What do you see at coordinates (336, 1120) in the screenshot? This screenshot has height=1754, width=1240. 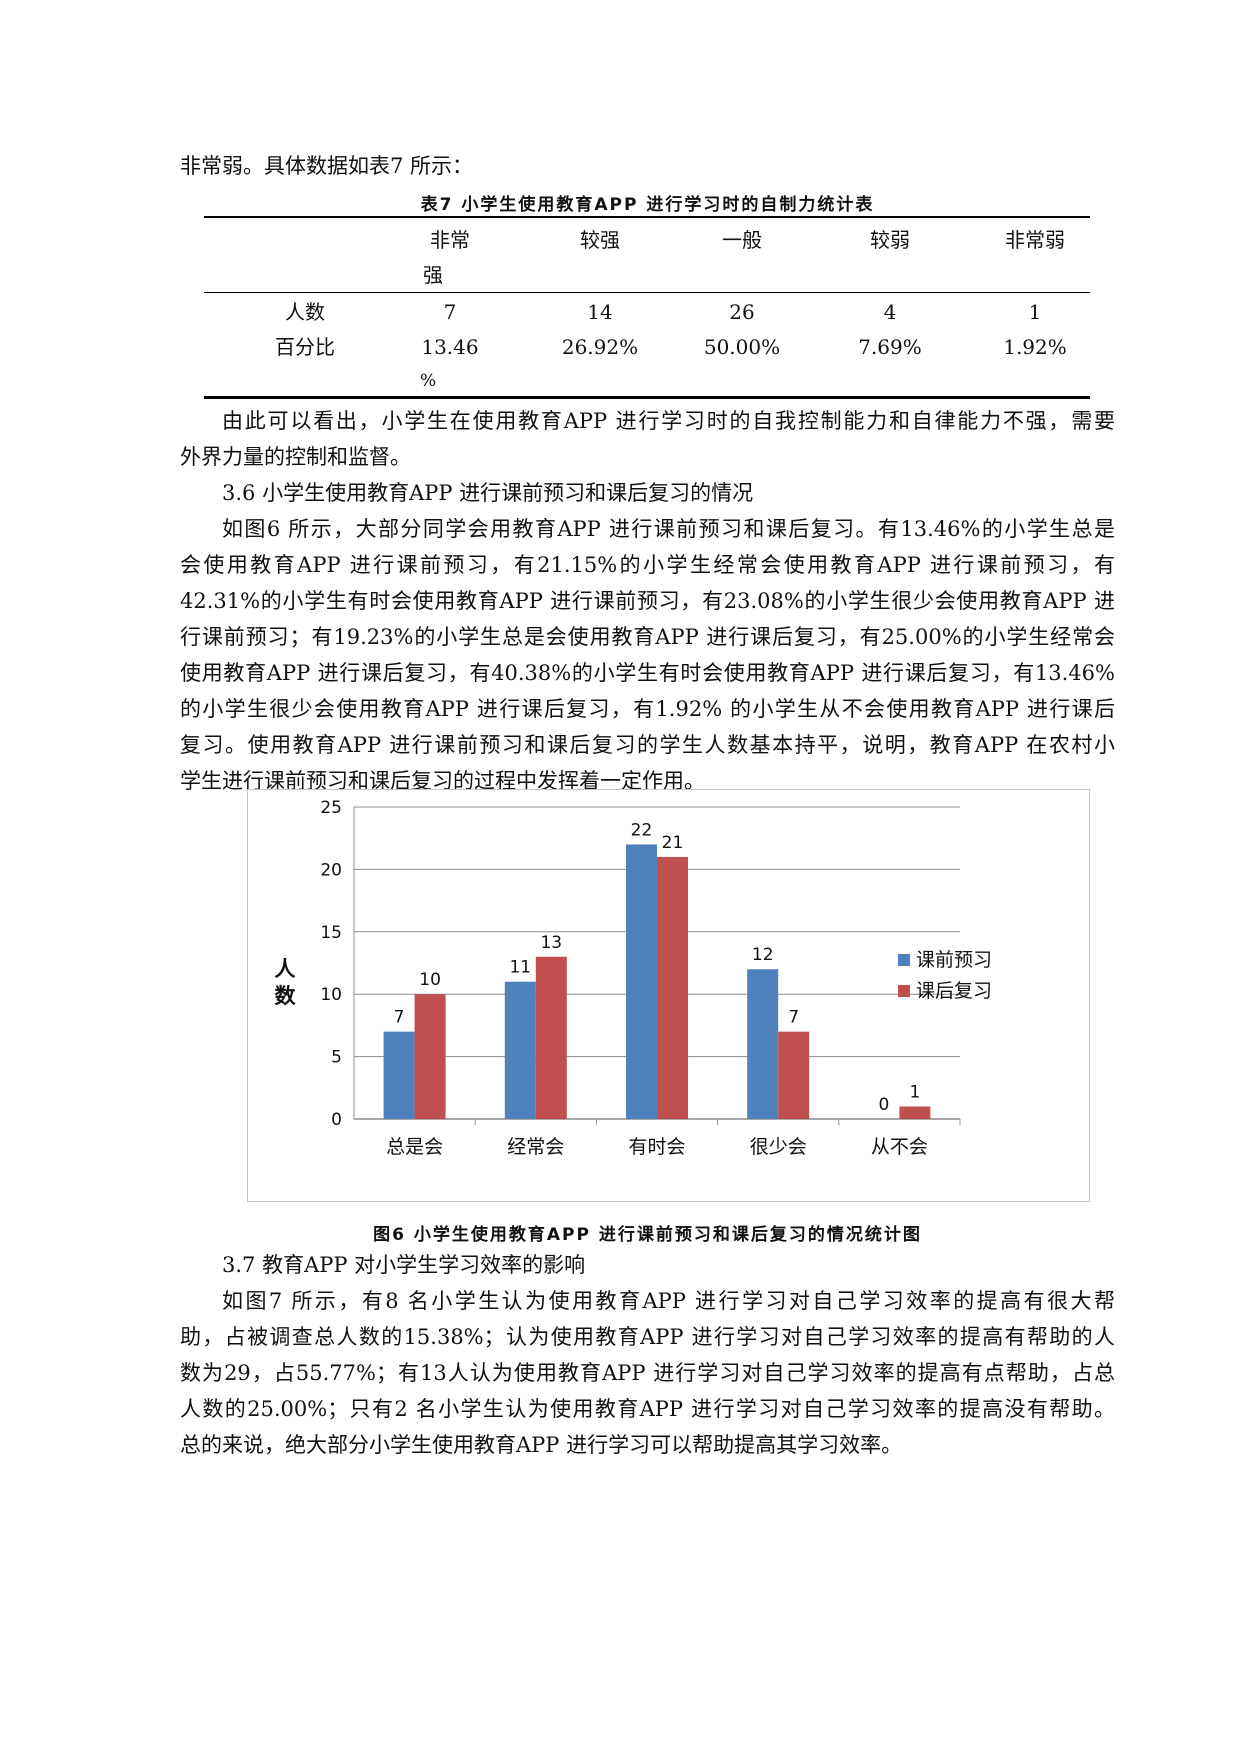 I see `y-tick-label-0: 0` at bounding box center [336, 1120].